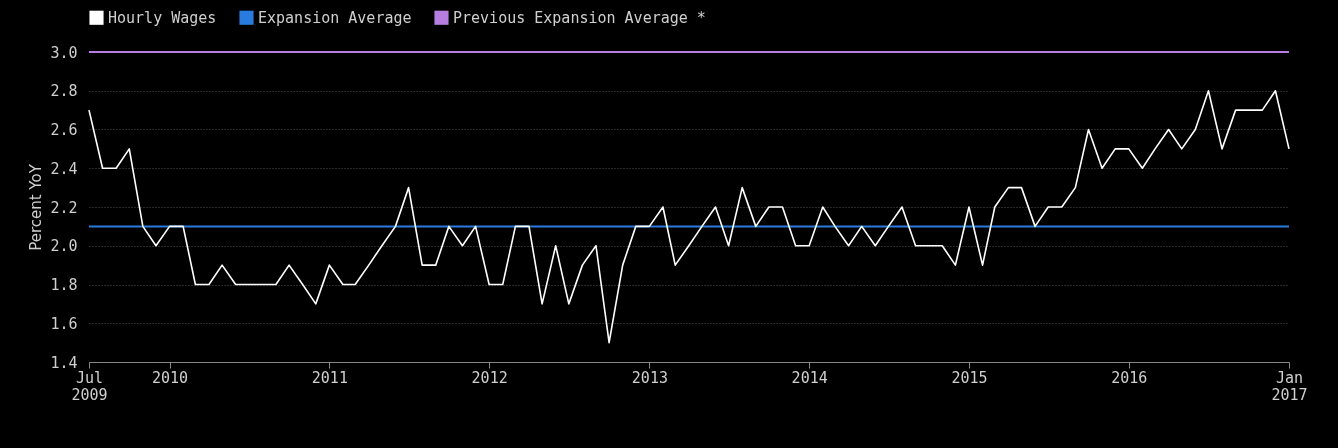  Describe the element at coordinates (64, 130) in the screenshot. I see `y-tick-label: 2.6` at that location.